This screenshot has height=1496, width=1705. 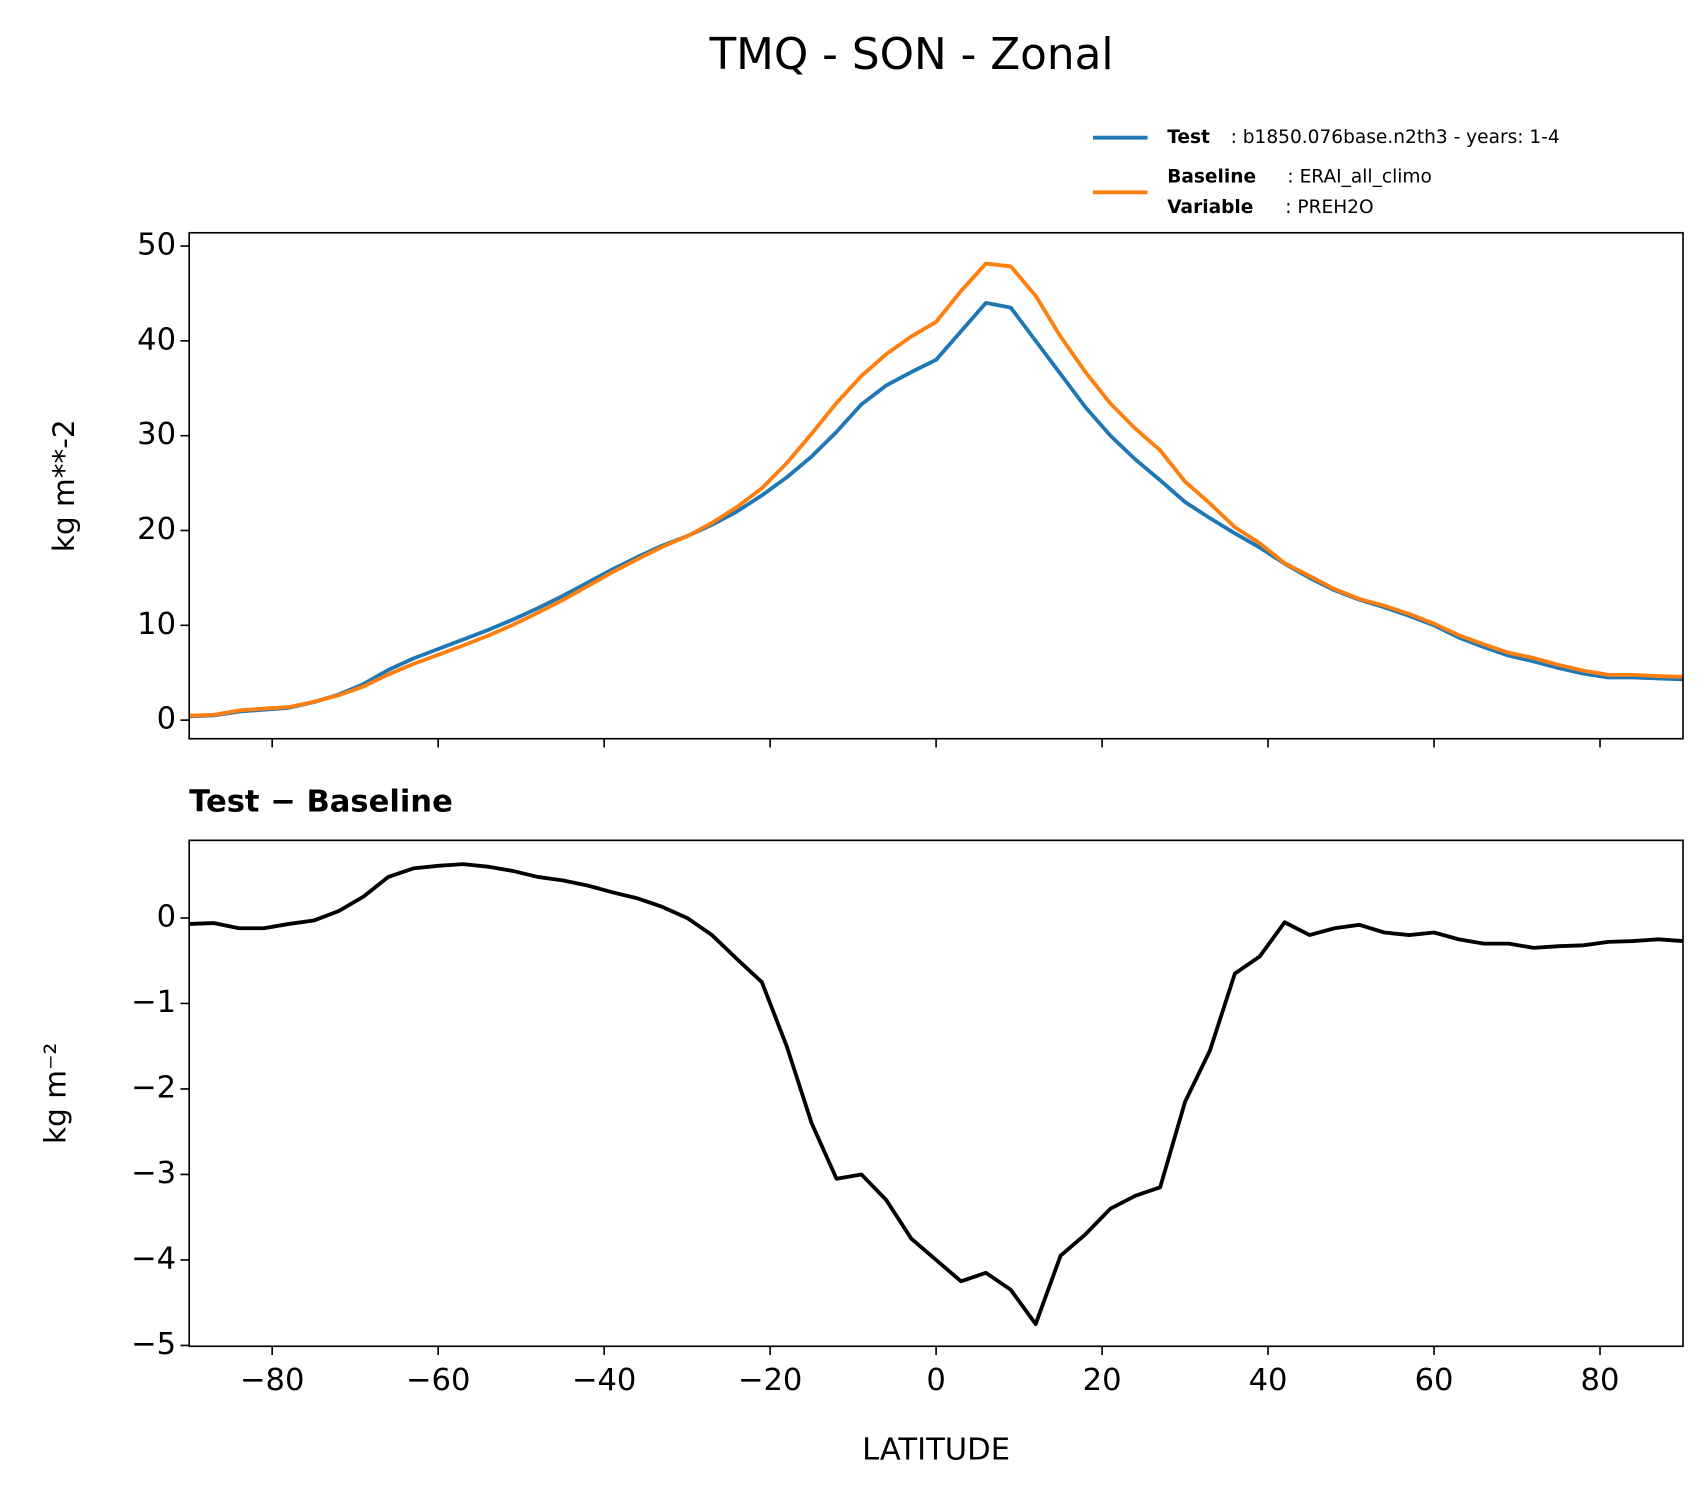 I want to click on y-axis-label: kg m⁻², so click(x=55, y=1093).